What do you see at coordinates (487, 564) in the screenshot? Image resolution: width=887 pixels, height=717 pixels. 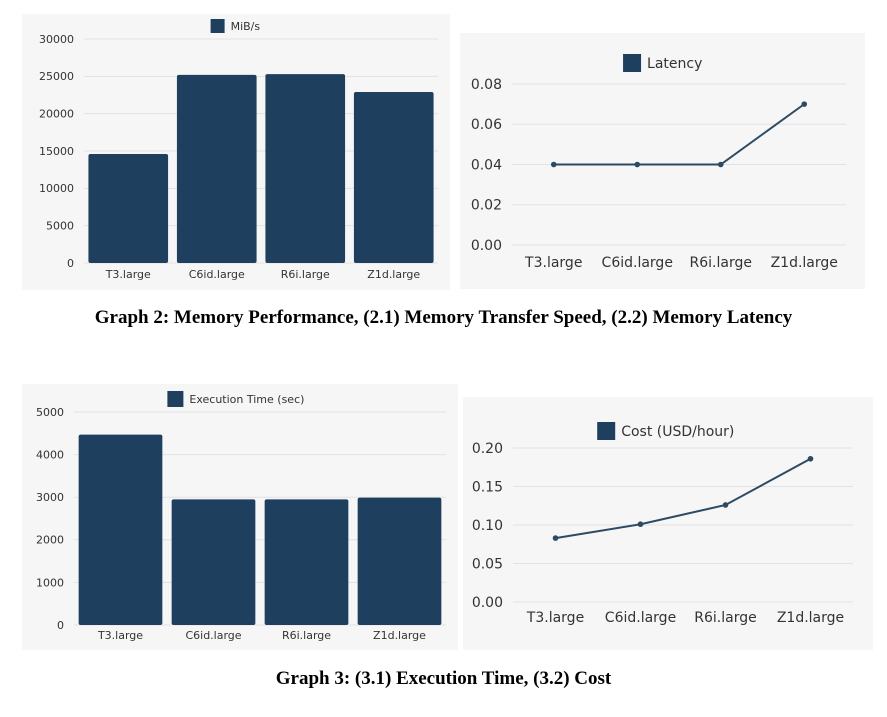 I see `y-tick-label: 0.05` at bounding box center [487, 564].